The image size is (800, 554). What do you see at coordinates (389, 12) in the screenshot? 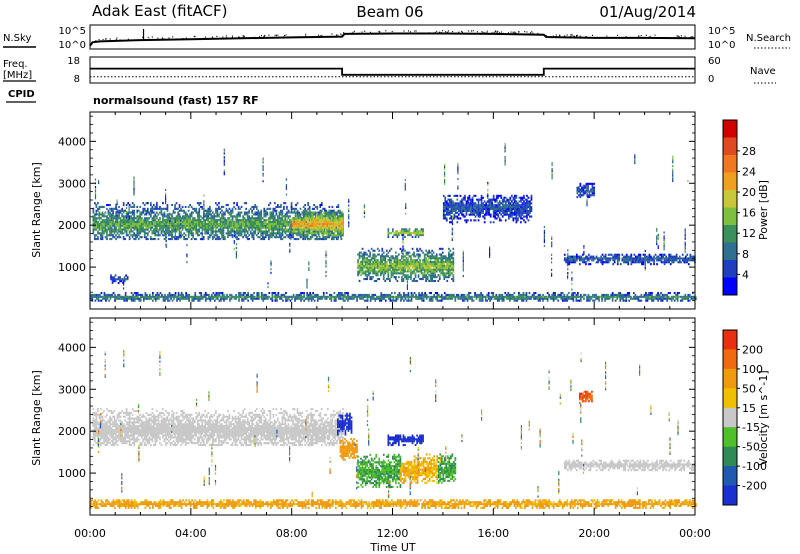
I see `beam-title: Beam 06` at bounding box center [389, 12].